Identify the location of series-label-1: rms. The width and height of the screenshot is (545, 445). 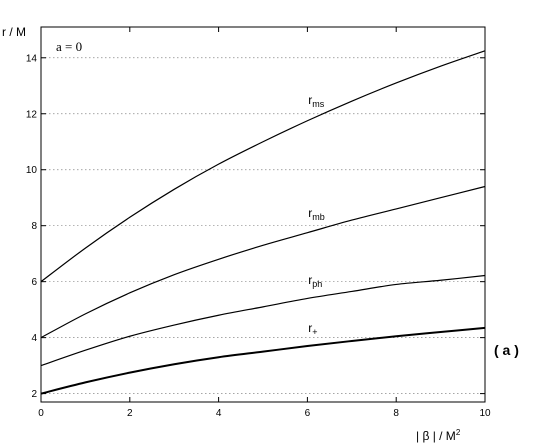
(316, 101).